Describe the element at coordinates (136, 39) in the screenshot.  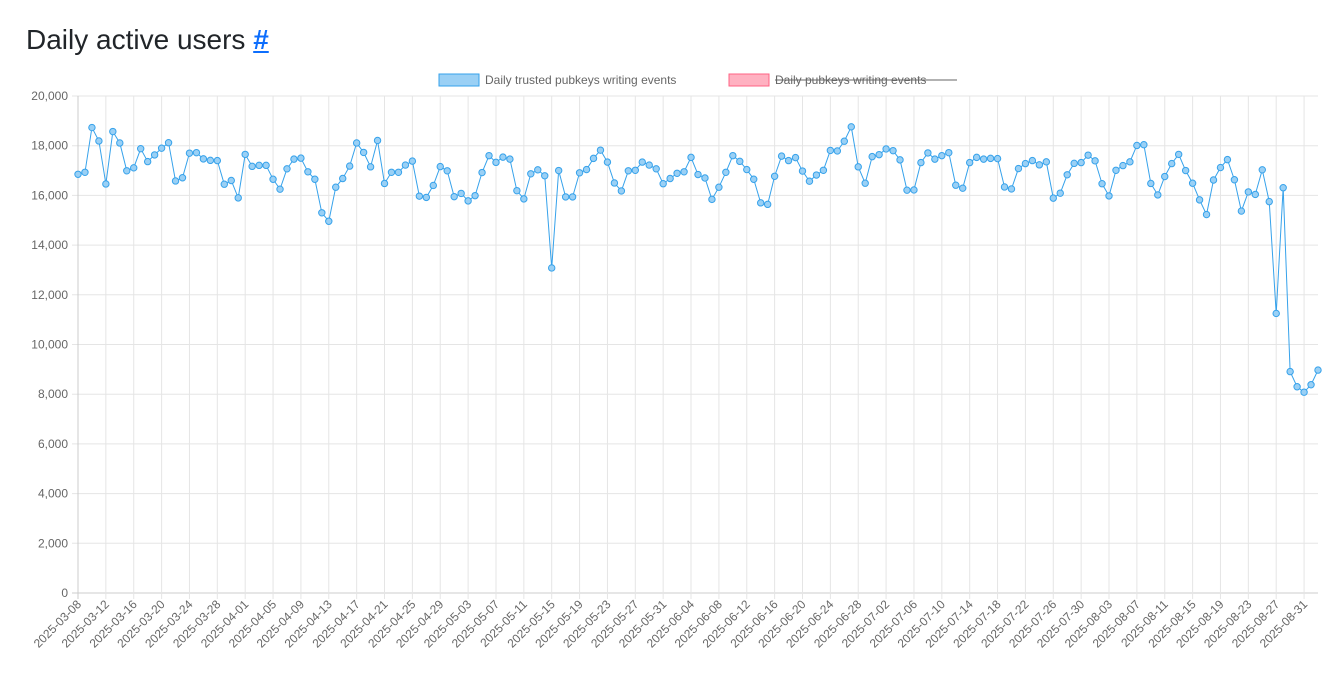
I see `page-title-text: Daily active users` at that location.